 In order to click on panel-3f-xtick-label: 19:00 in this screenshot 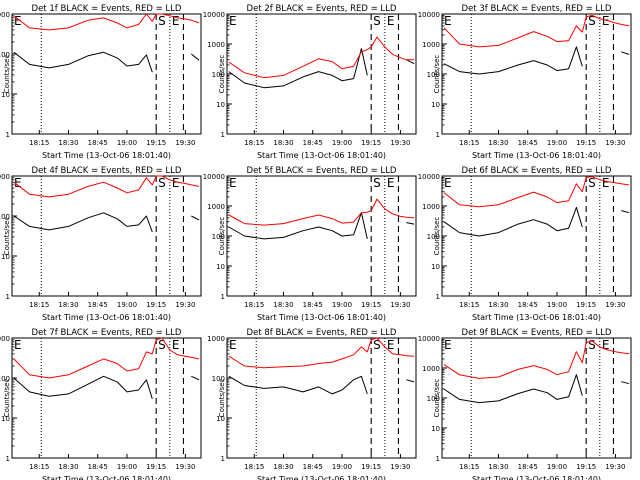, I will do `click(557, 143)`.